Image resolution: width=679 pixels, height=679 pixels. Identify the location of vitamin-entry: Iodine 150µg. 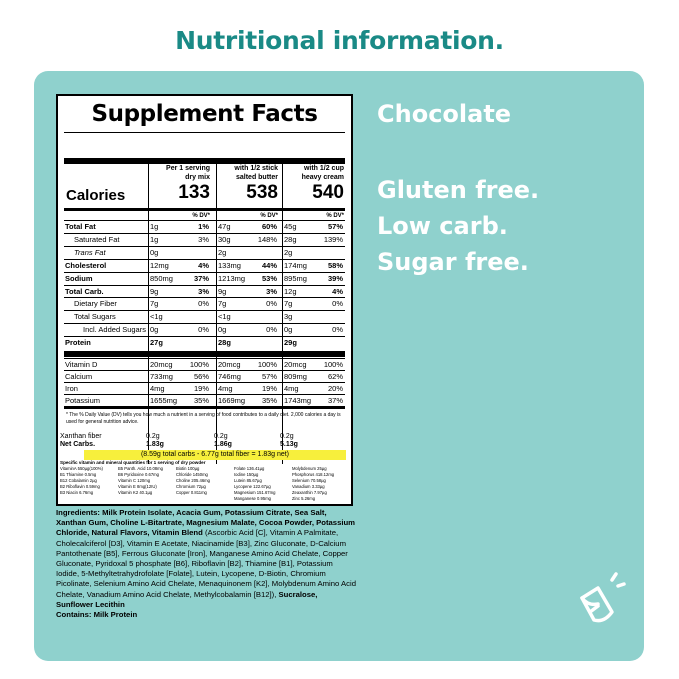
(246, 474).